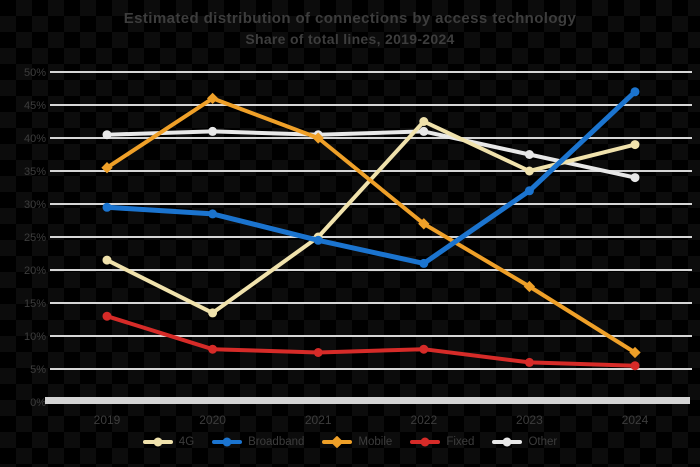 Image resolution: width=700 pixels, height=467 pixels. I want to click on y-tick-label: 35%, so click(35, 172).